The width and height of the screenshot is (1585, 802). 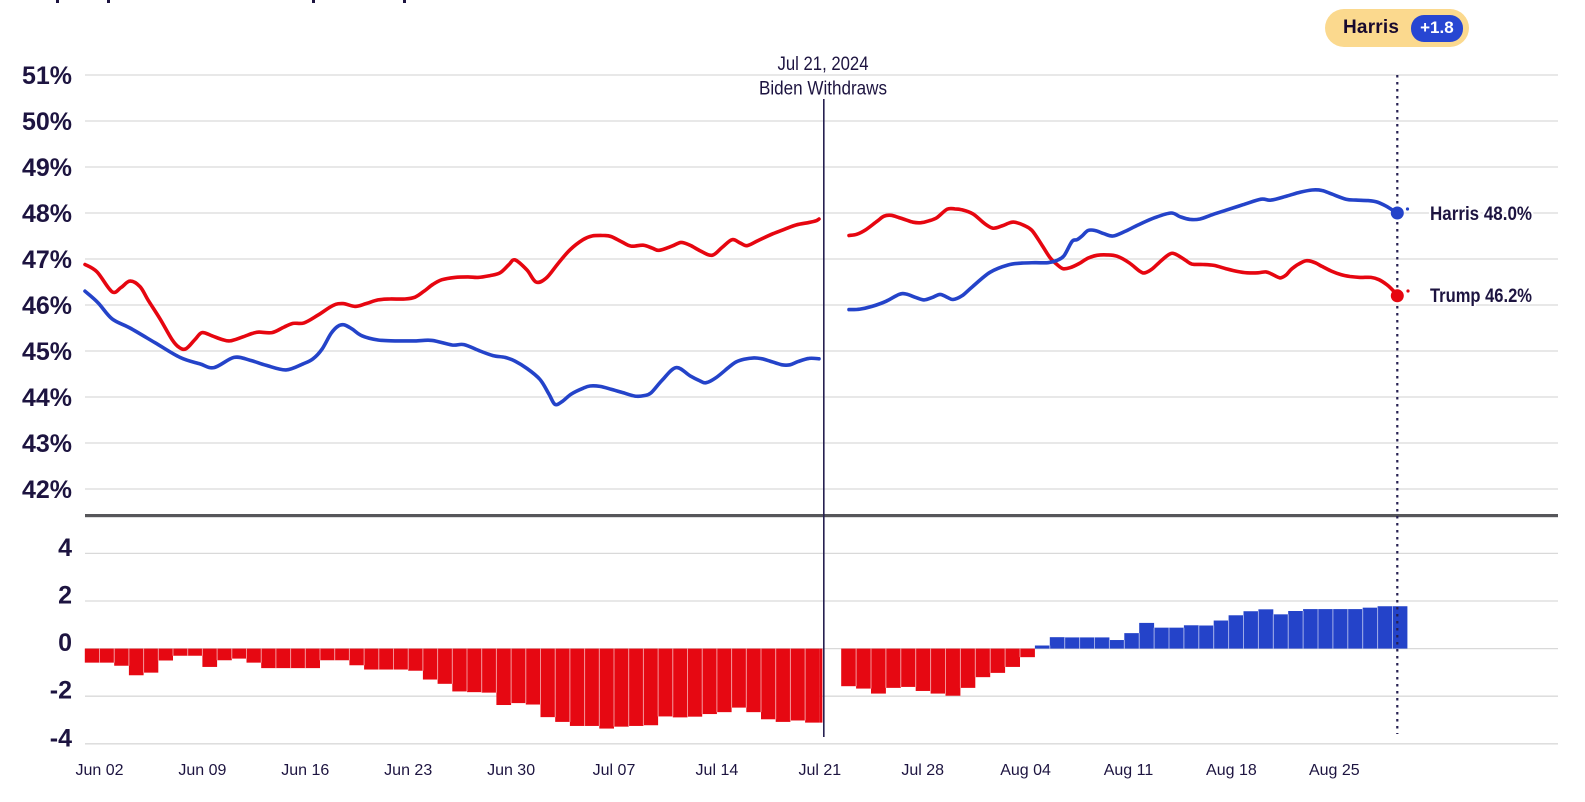 What do you see at coordinates (99, 770) in the screenshot?
I see `svg-text: Jun 02` at bounding box center [99, 770].